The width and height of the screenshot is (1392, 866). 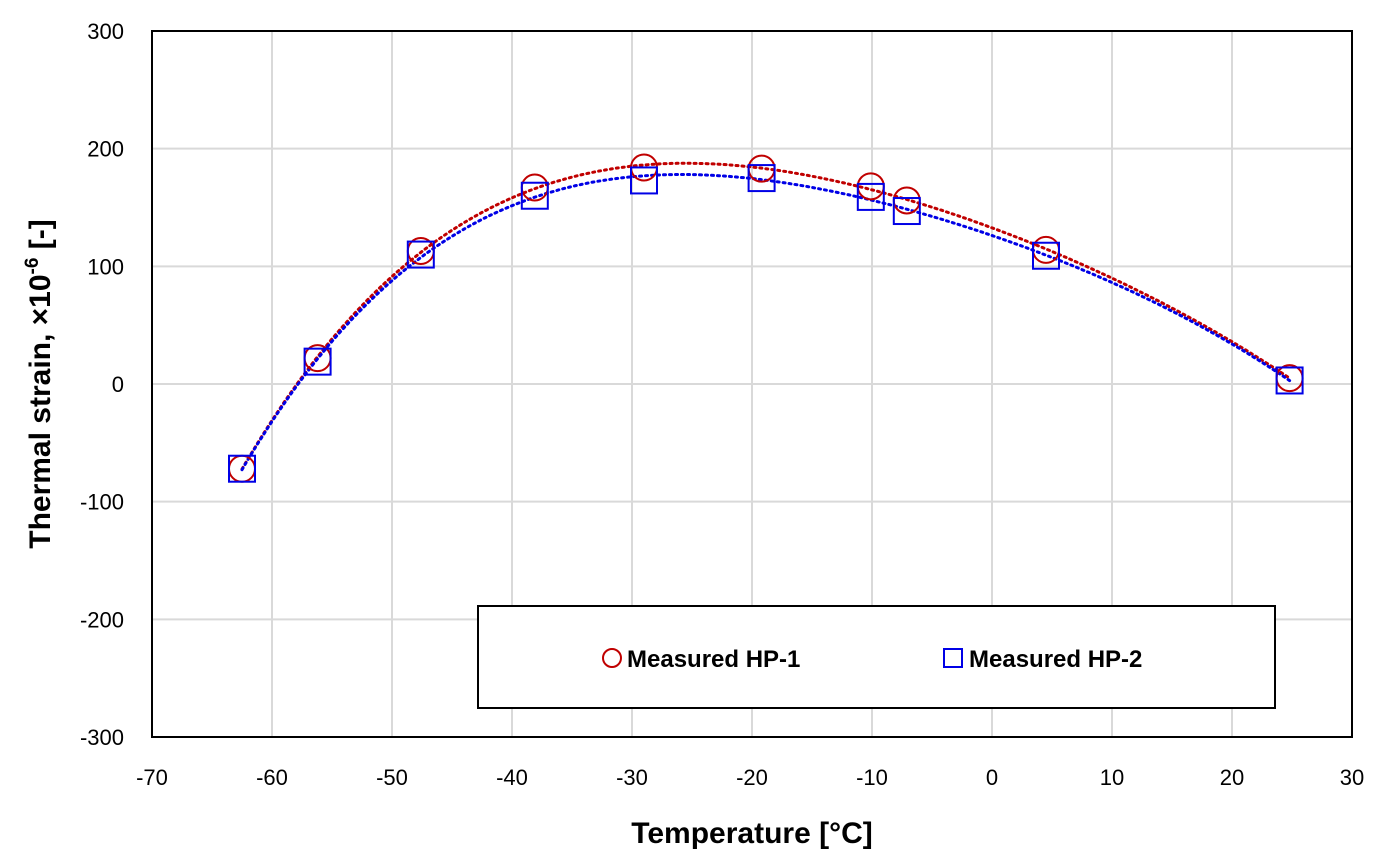 What do you see at coordinates (40, 238) in the screenshot?
I see `y-axis-title-unit: [-]` at bounding box center [40, 238].